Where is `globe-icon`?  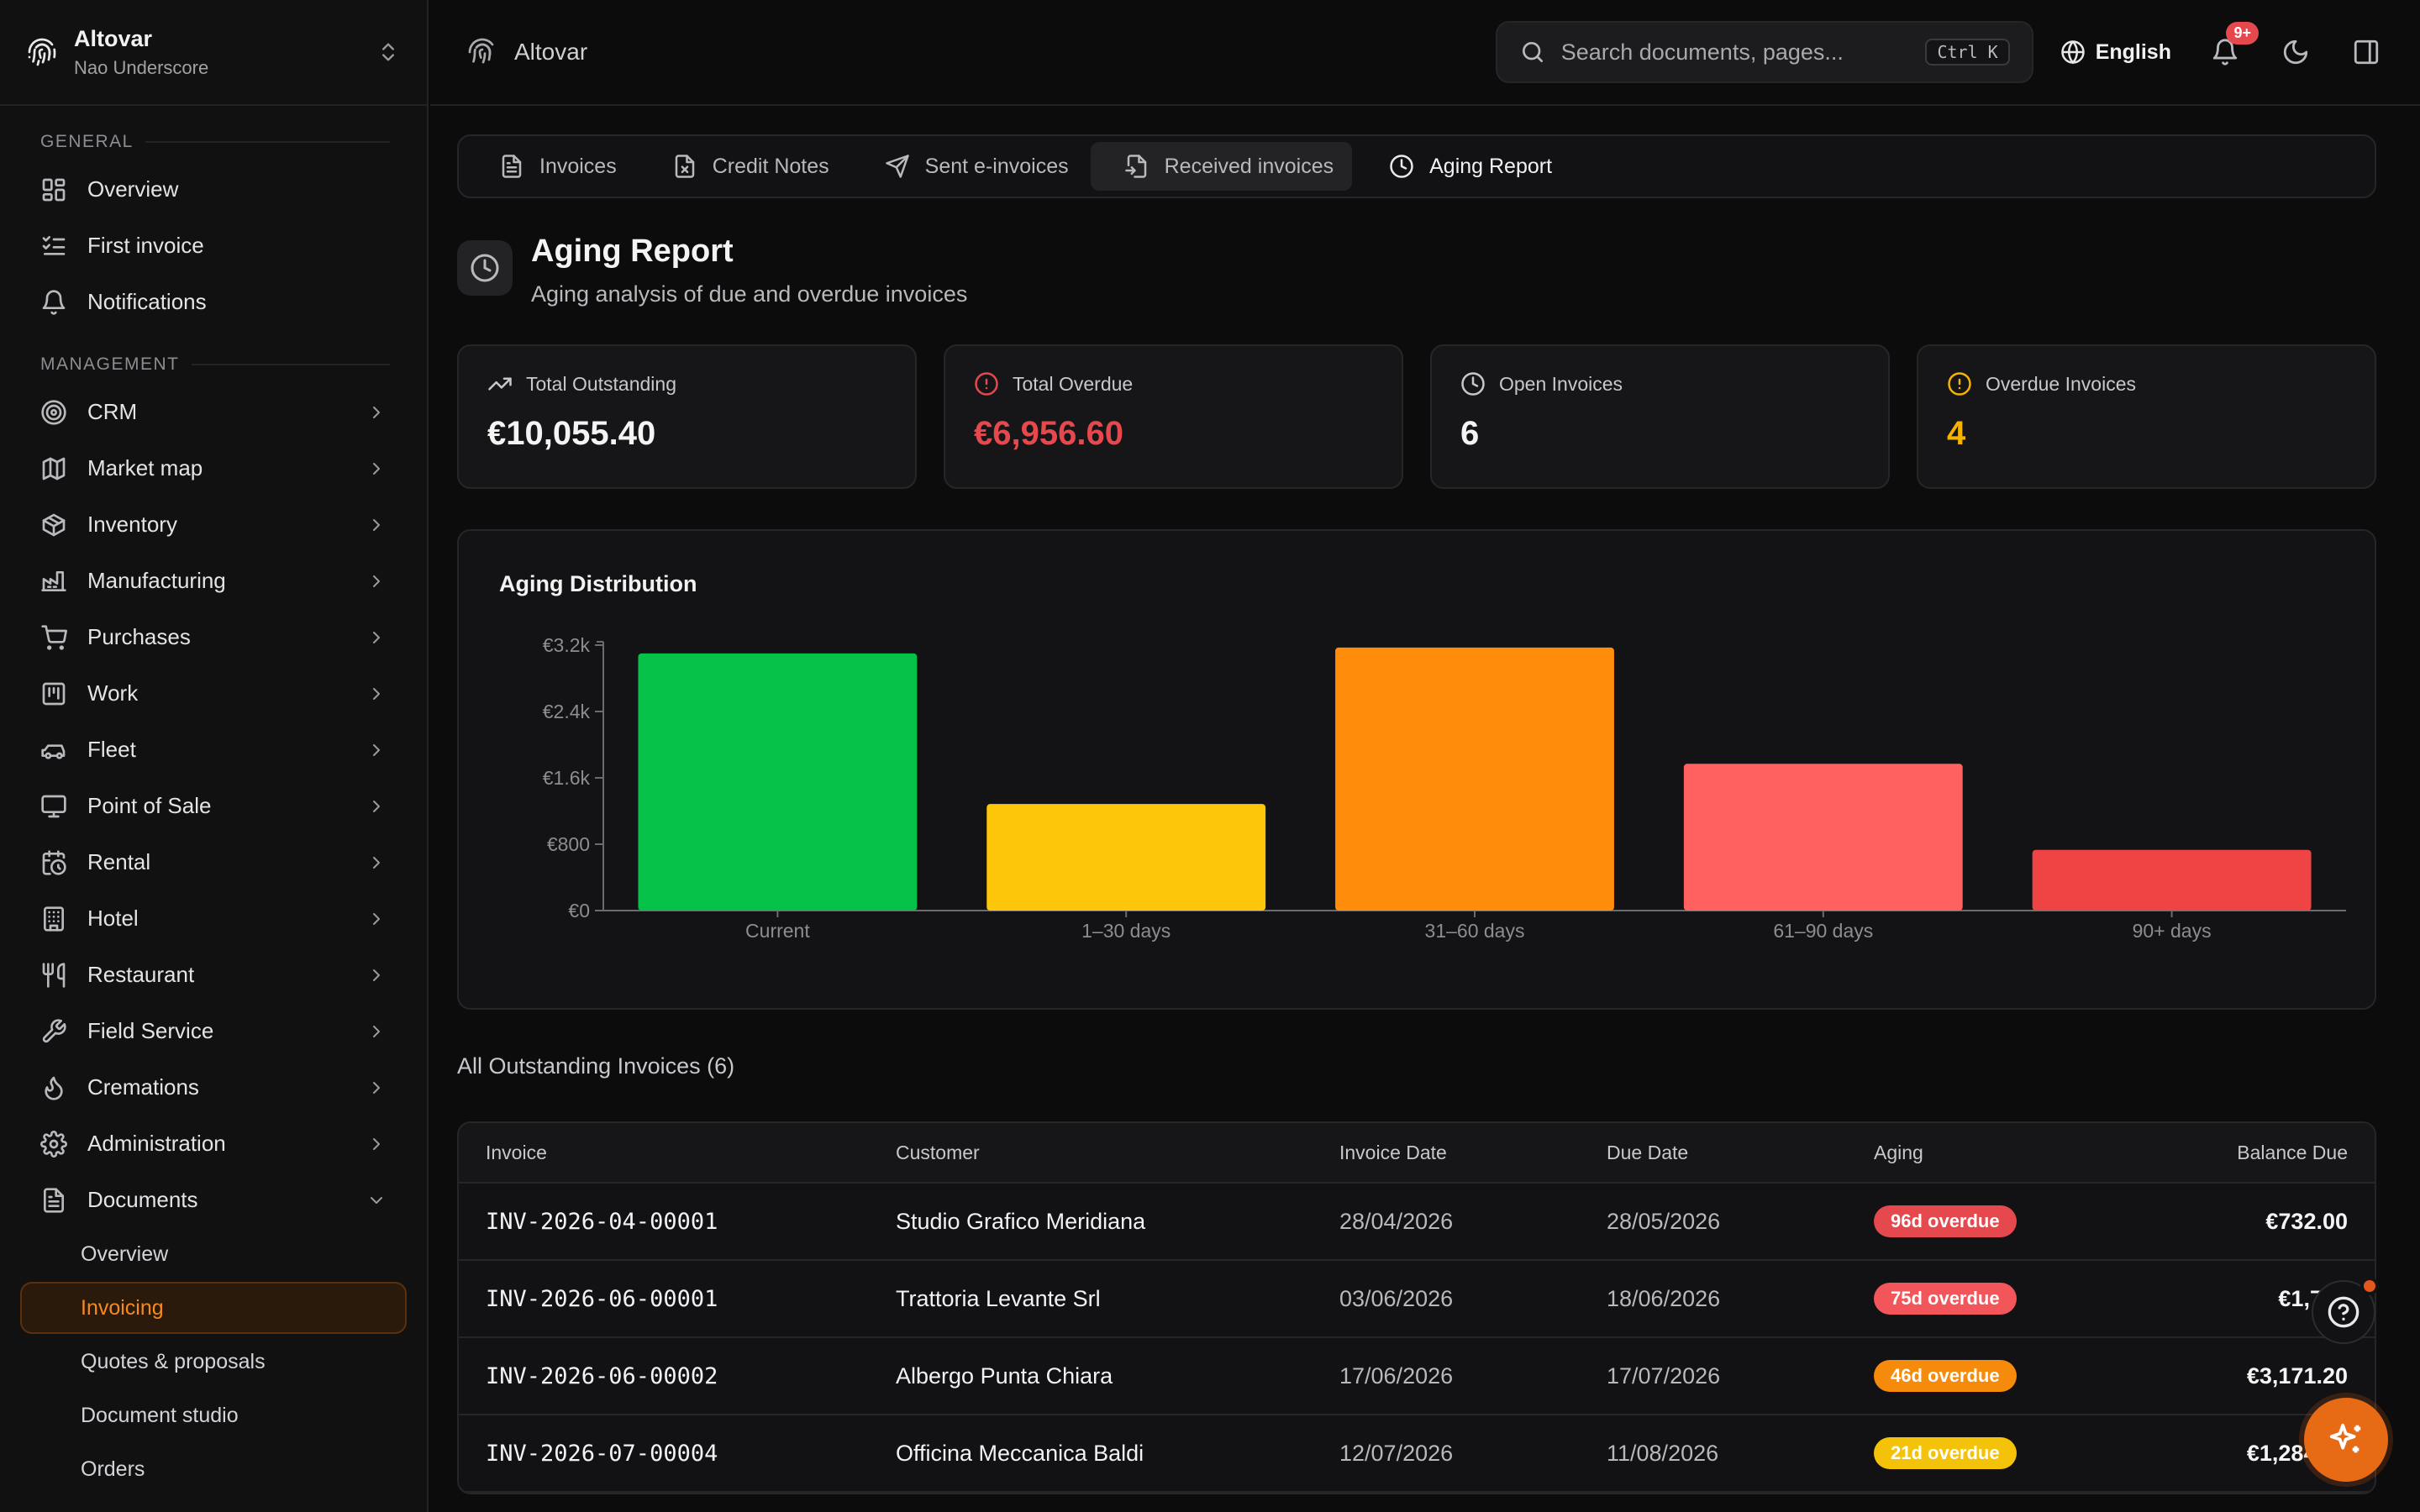
globe-icon is located at coordinates (2073, 52).